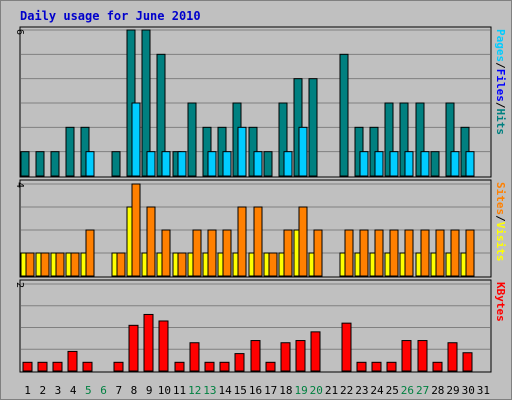 The height and width of the screenshot is (400, 512). Describe the element at coordinates (134, 390) in the screenshot. I see `x-tick-label: 8` at that location.